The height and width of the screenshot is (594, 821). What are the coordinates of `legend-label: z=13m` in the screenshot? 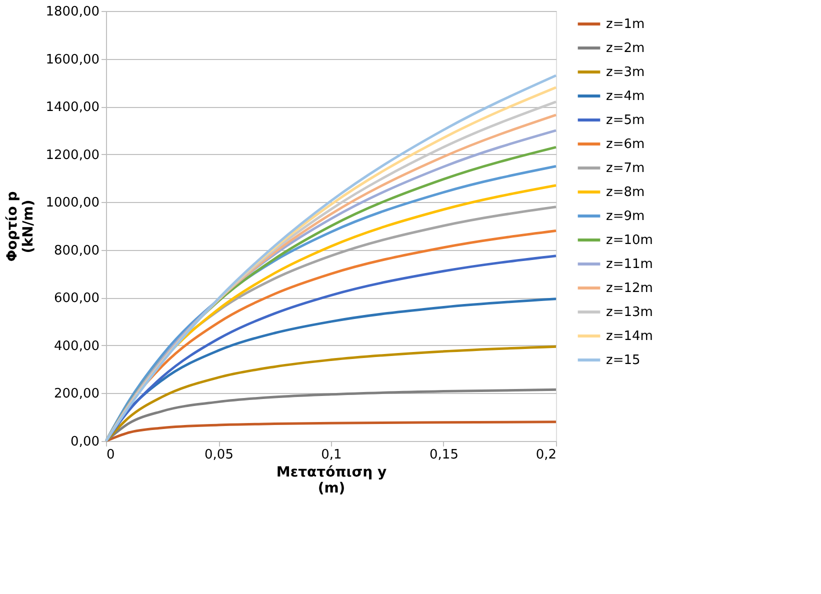 It's located at (629, 312).